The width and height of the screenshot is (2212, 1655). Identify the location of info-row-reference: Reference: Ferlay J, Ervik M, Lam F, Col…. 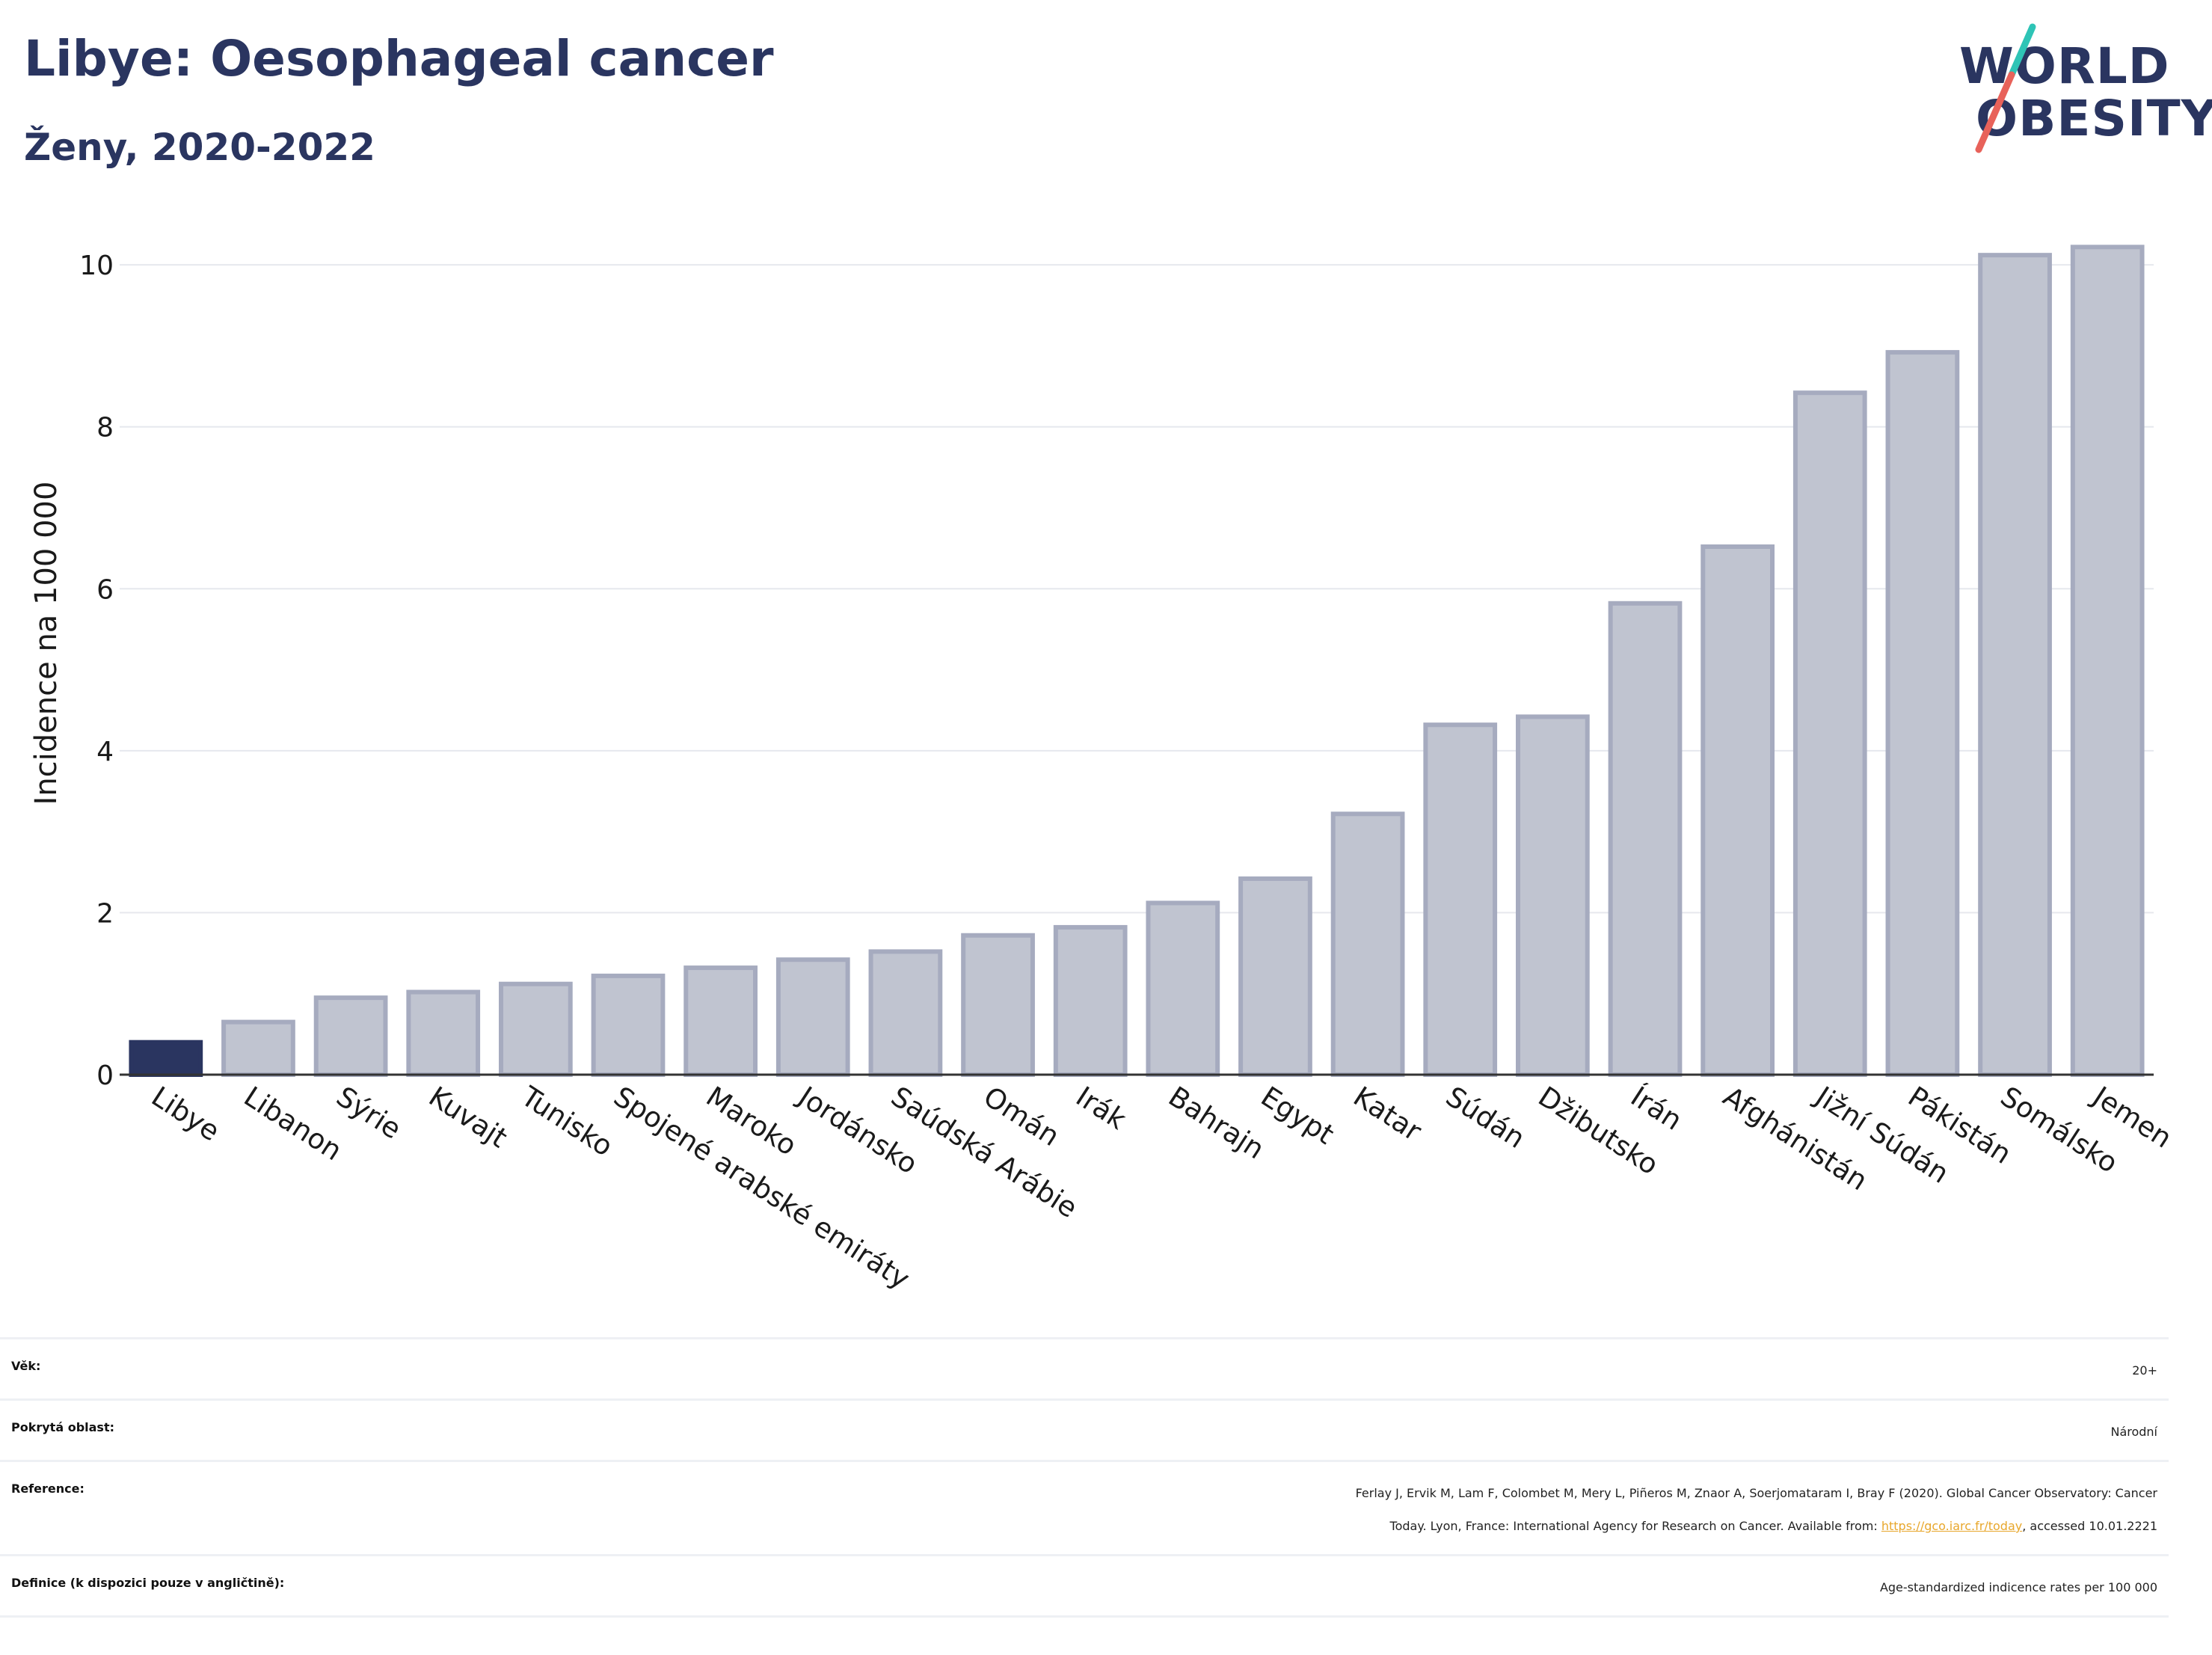
(1084, 1496).